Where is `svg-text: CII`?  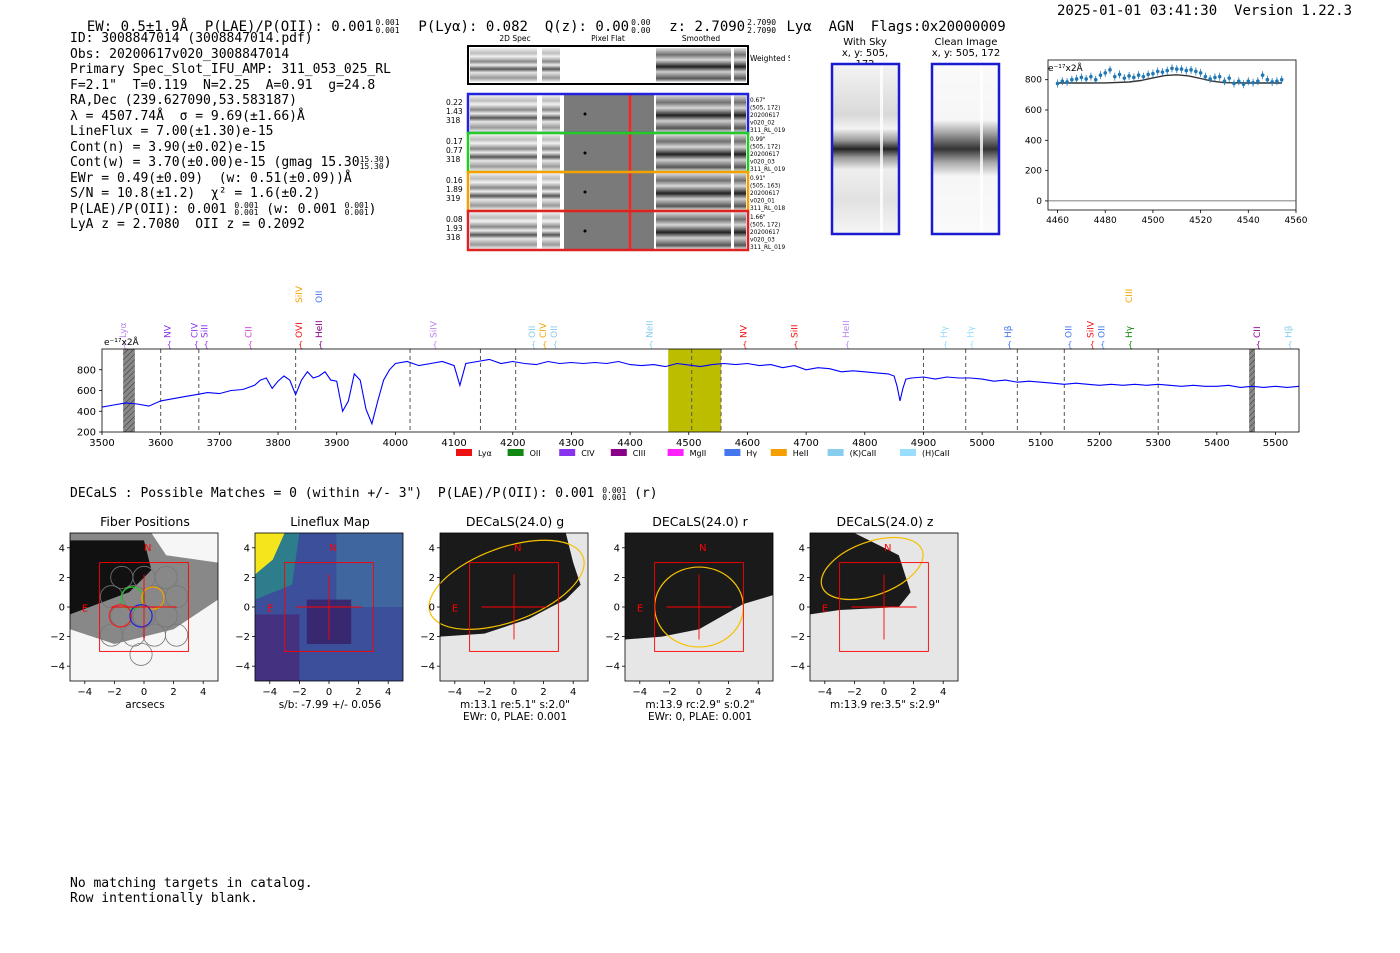
svg-text: CII is located at coordinates (250, 332).